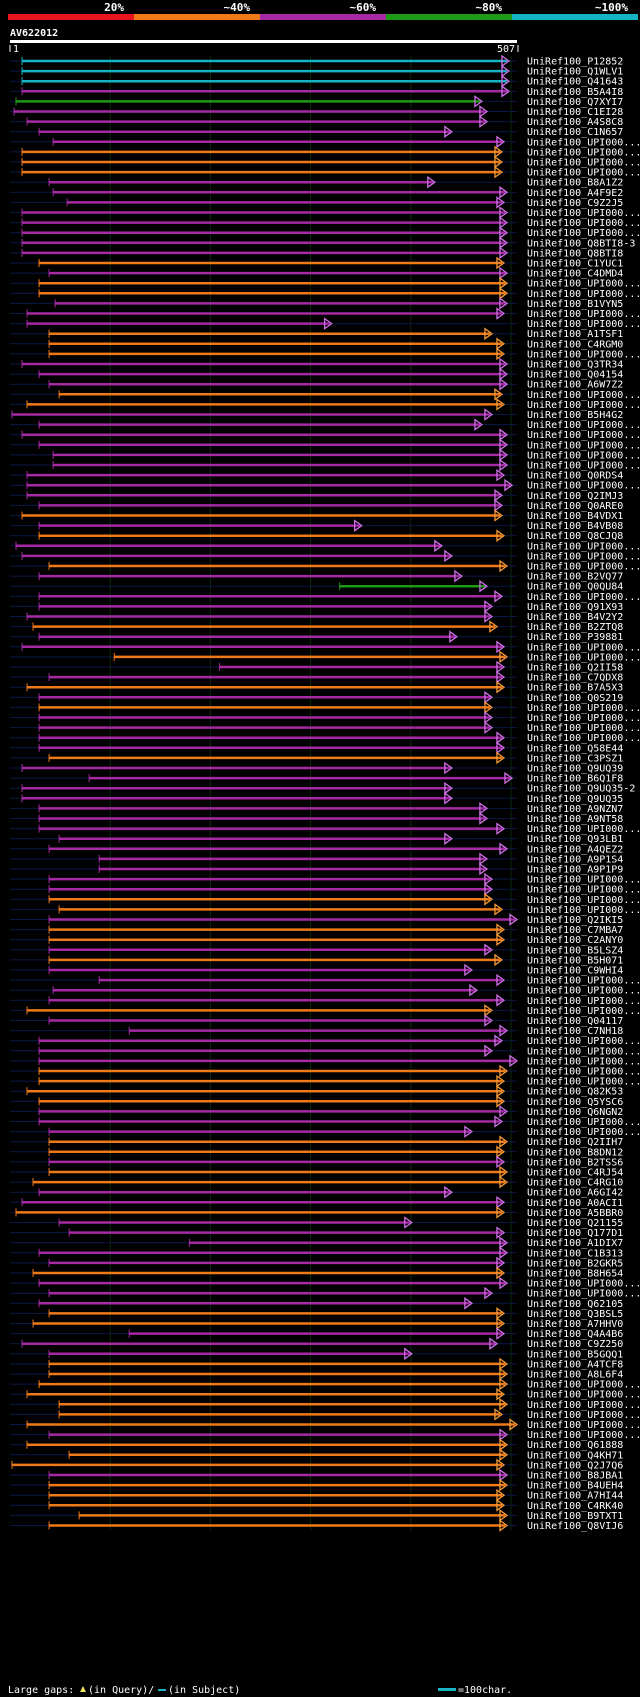 Image resolution: width=640 pixels, height=1697 pixels. I want to click on hit-row: UniRef100_Q62105, so click(316, 1303).